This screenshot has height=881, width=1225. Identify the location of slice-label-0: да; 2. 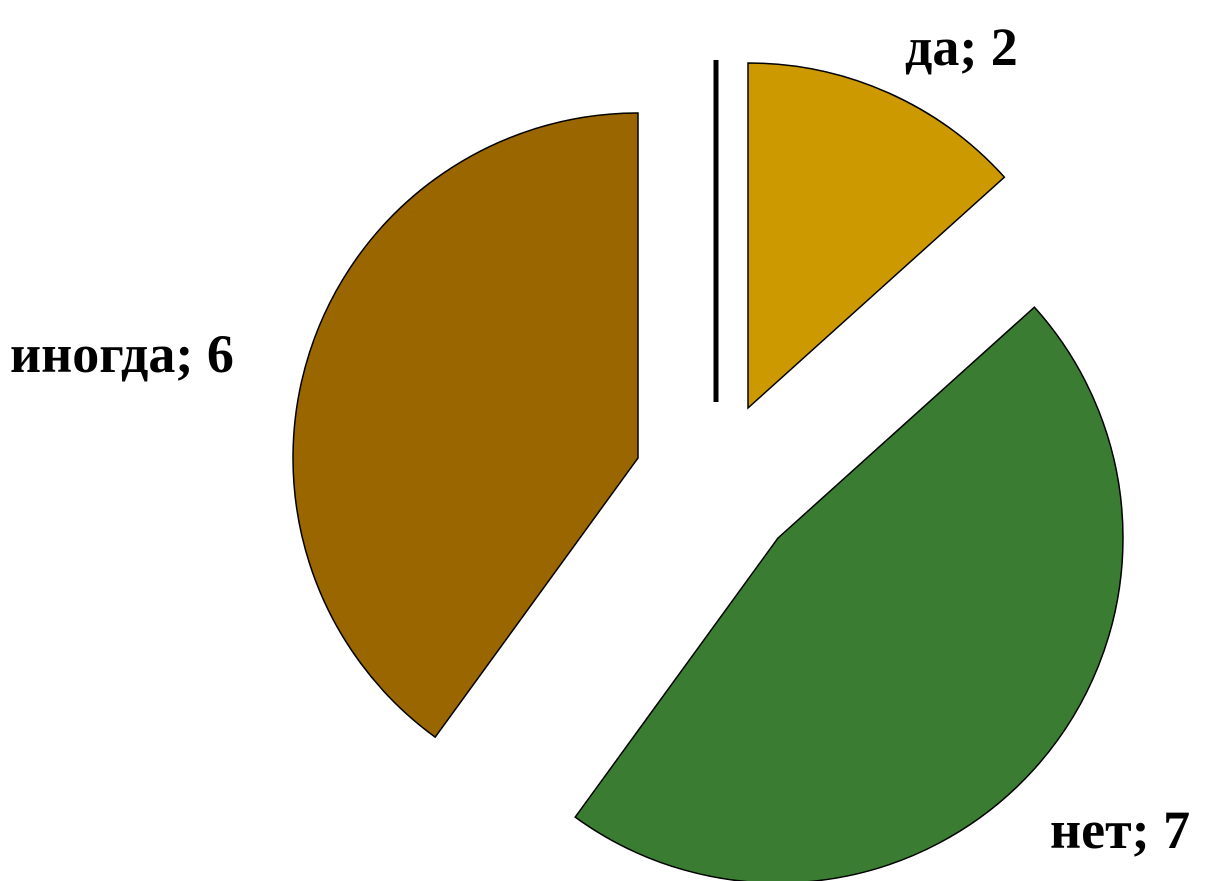
(961, 47).